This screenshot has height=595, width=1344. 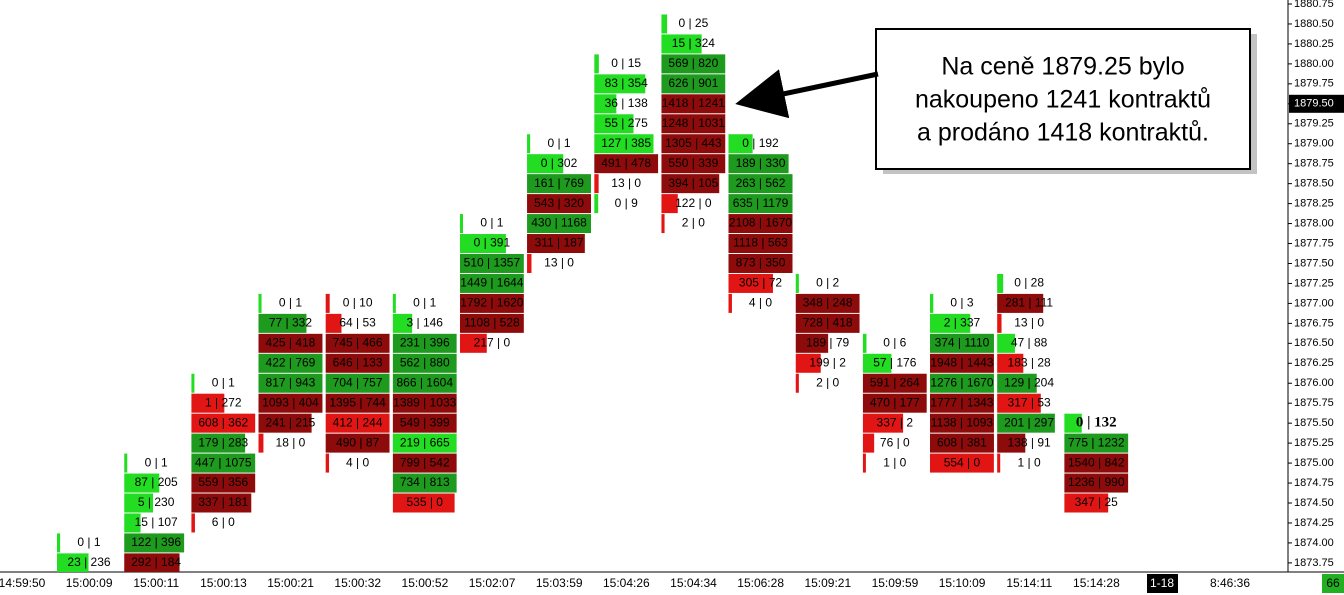 What do you see at coordinates (1314, 463) in the screenshot?
I see `price-label: 1875.00` at bounding box center [1314, 463].